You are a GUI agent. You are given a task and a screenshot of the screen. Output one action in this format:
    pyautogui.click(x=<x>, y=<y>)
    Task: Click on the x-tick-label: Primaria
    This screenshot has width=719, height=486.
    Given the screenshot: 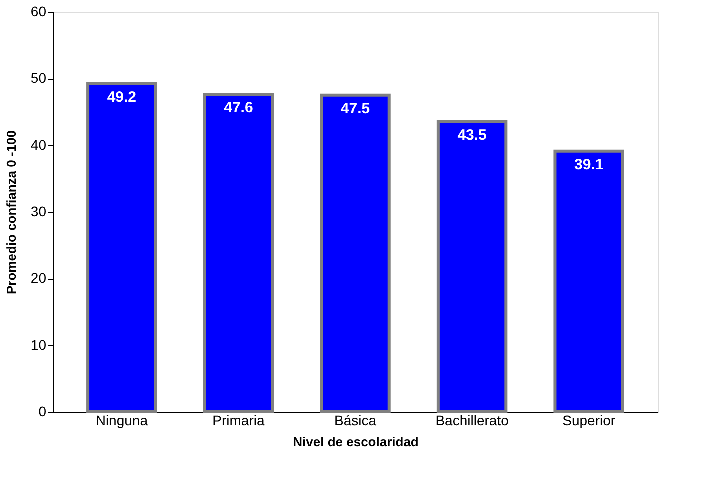 What is the action you would take?
    pyautogui.click(x=238, y=420)
    